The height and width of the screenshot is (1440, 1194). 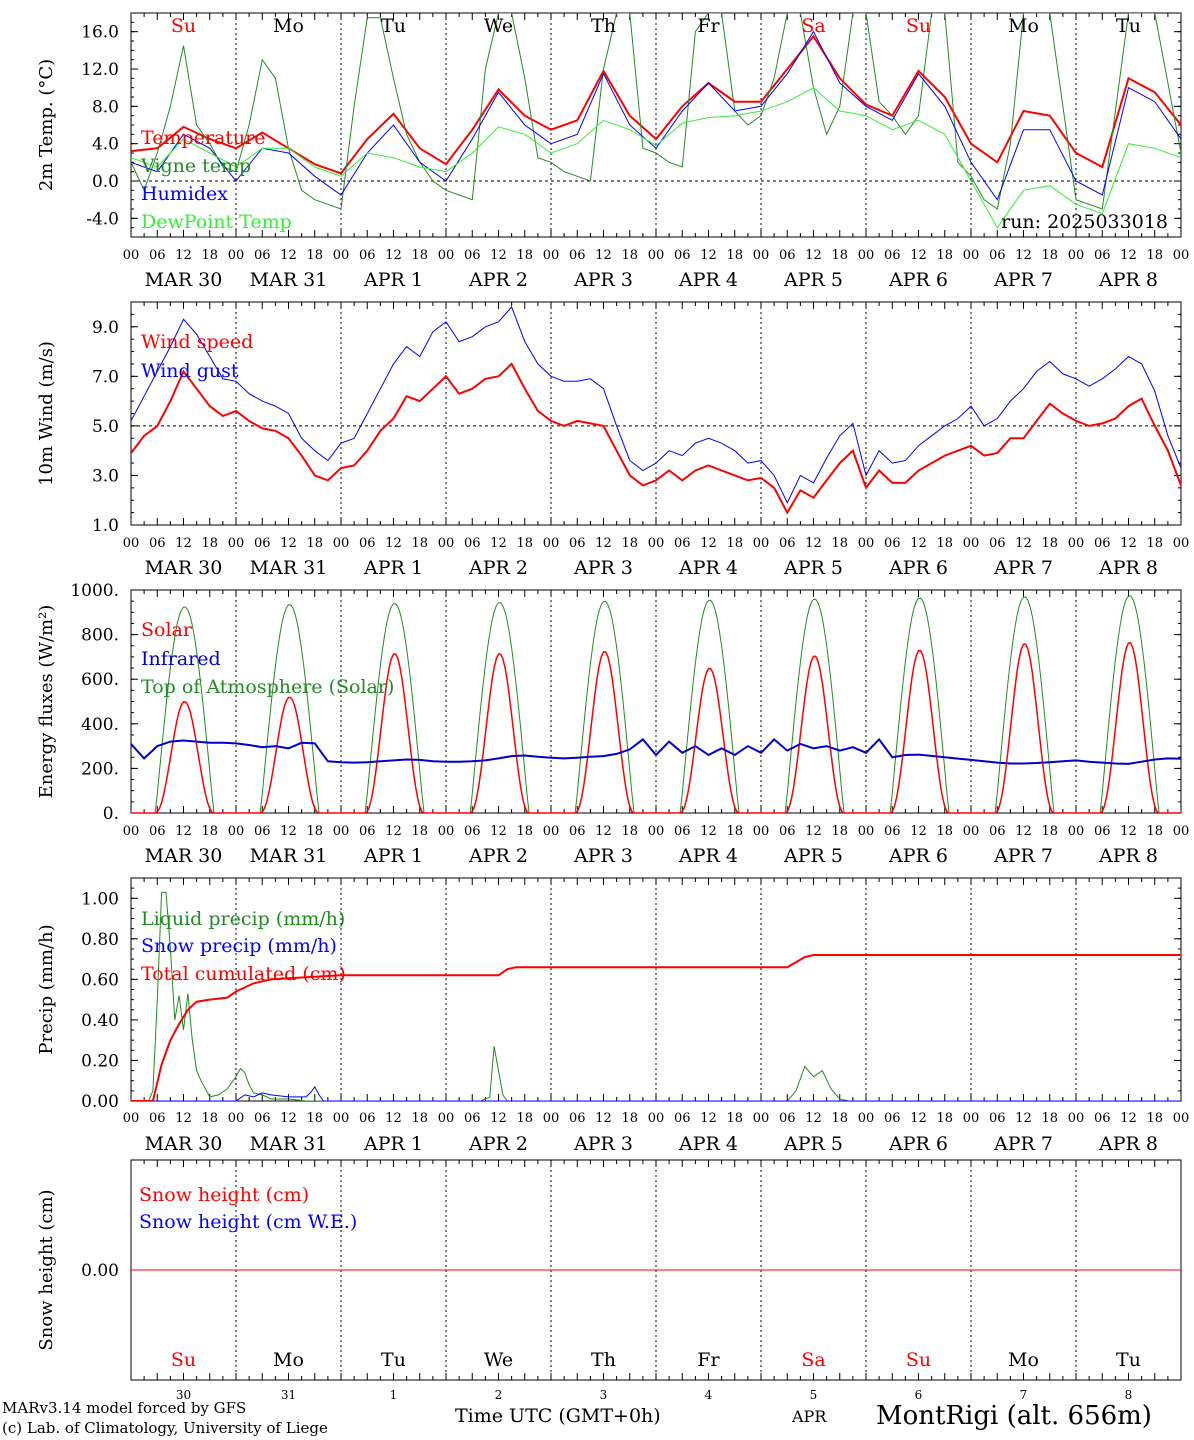 I want to click on y-tick-label: 0.00, so click(x=100, y=1102).